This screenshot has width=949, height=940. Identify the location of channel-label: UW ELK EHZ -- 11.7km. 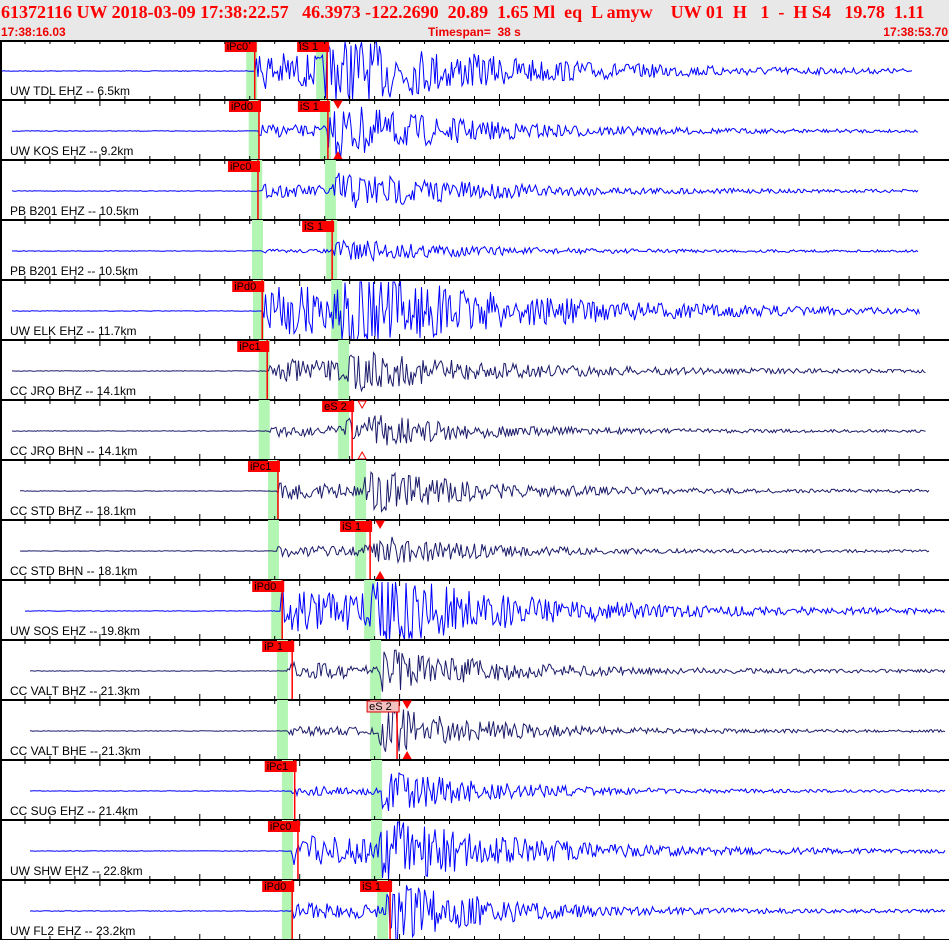
(73, 331).